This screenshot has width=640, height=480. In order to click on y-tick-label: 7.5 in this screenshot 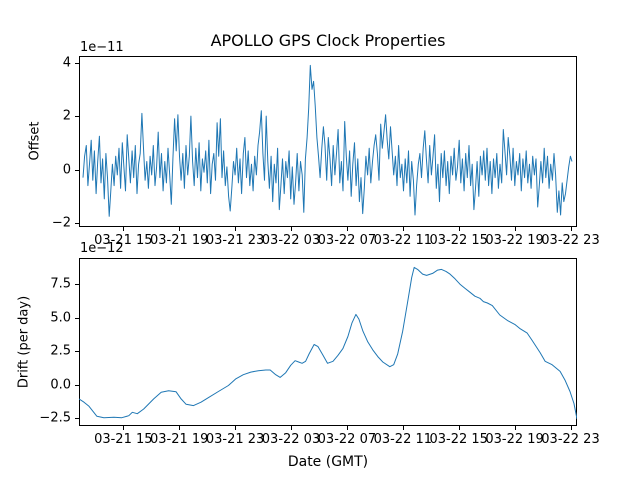, I will do `click(60, 284)`.